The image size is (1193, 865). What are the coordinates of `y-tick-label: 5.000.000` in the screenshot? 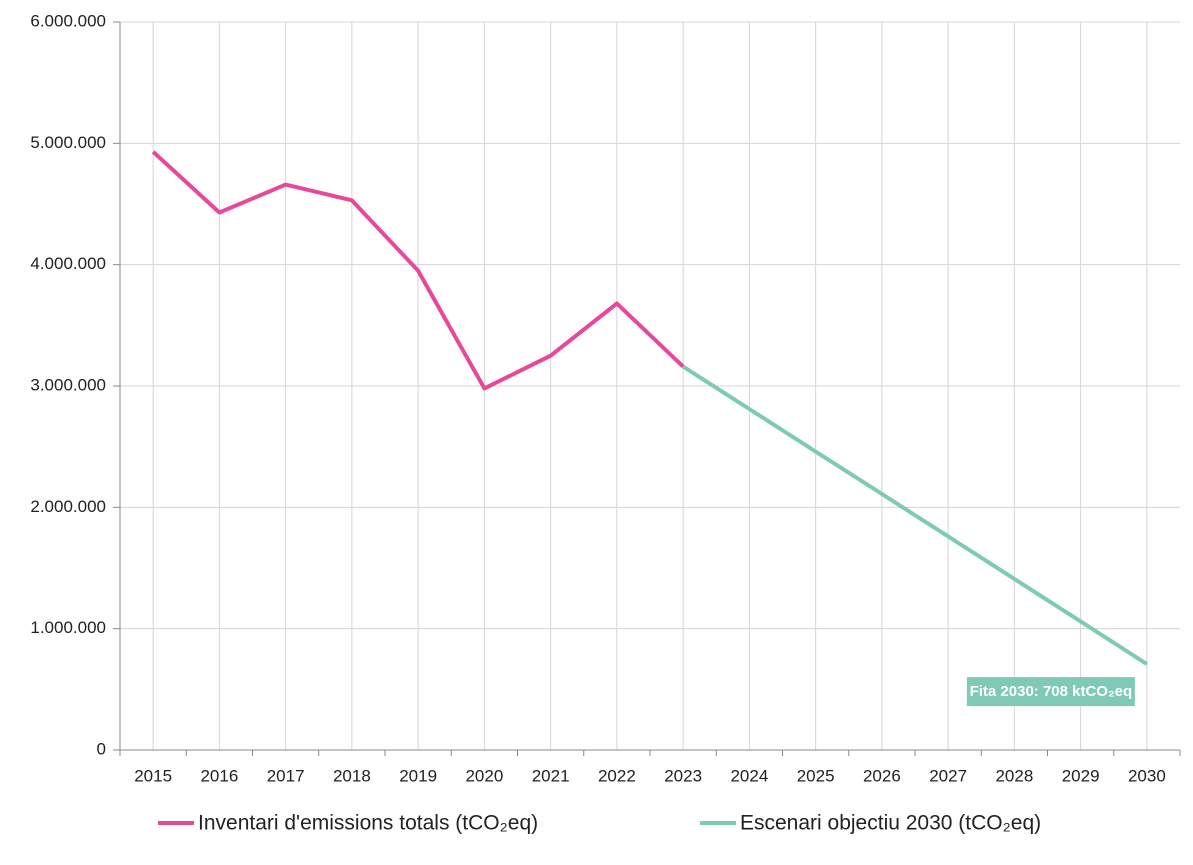 It's located at (68, 142).